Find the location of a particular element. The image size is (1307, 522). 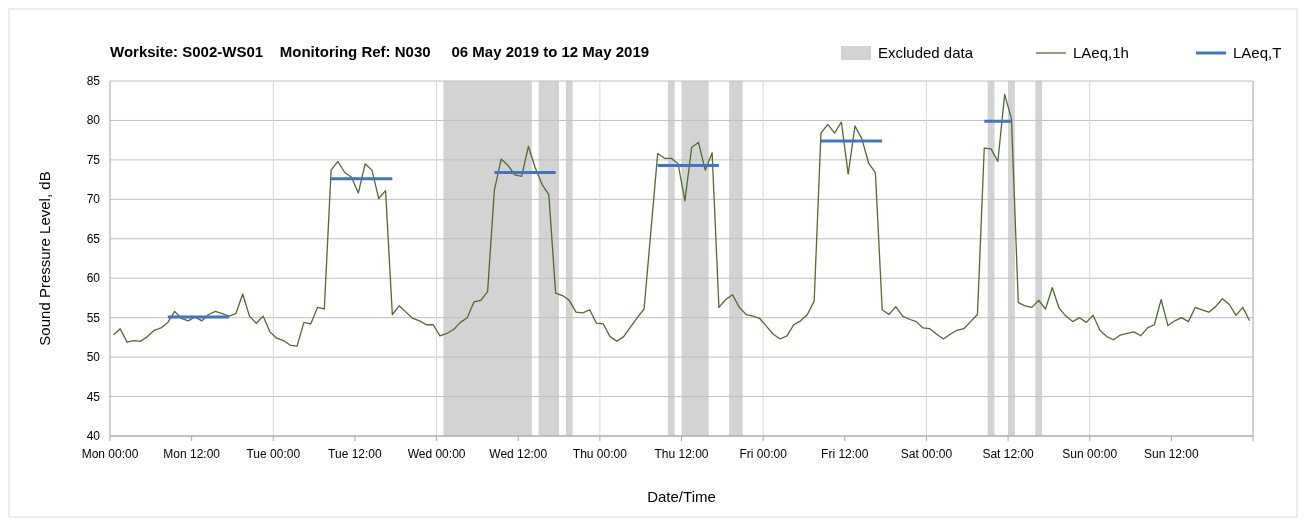

x-tick-label: Sun 00:00 is located at coordinates (1090, 454).